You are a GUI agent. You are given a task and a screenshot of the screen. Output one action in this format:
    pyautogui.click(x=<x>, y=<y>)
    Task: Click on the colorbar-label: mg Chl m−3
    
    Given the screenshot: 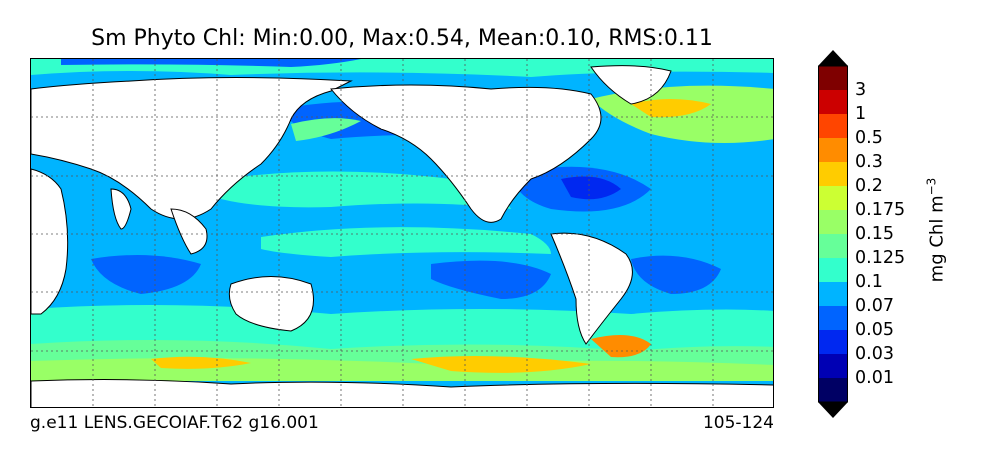 What is the action you would take?
    pyautogui.click(x=936, y=230)
    